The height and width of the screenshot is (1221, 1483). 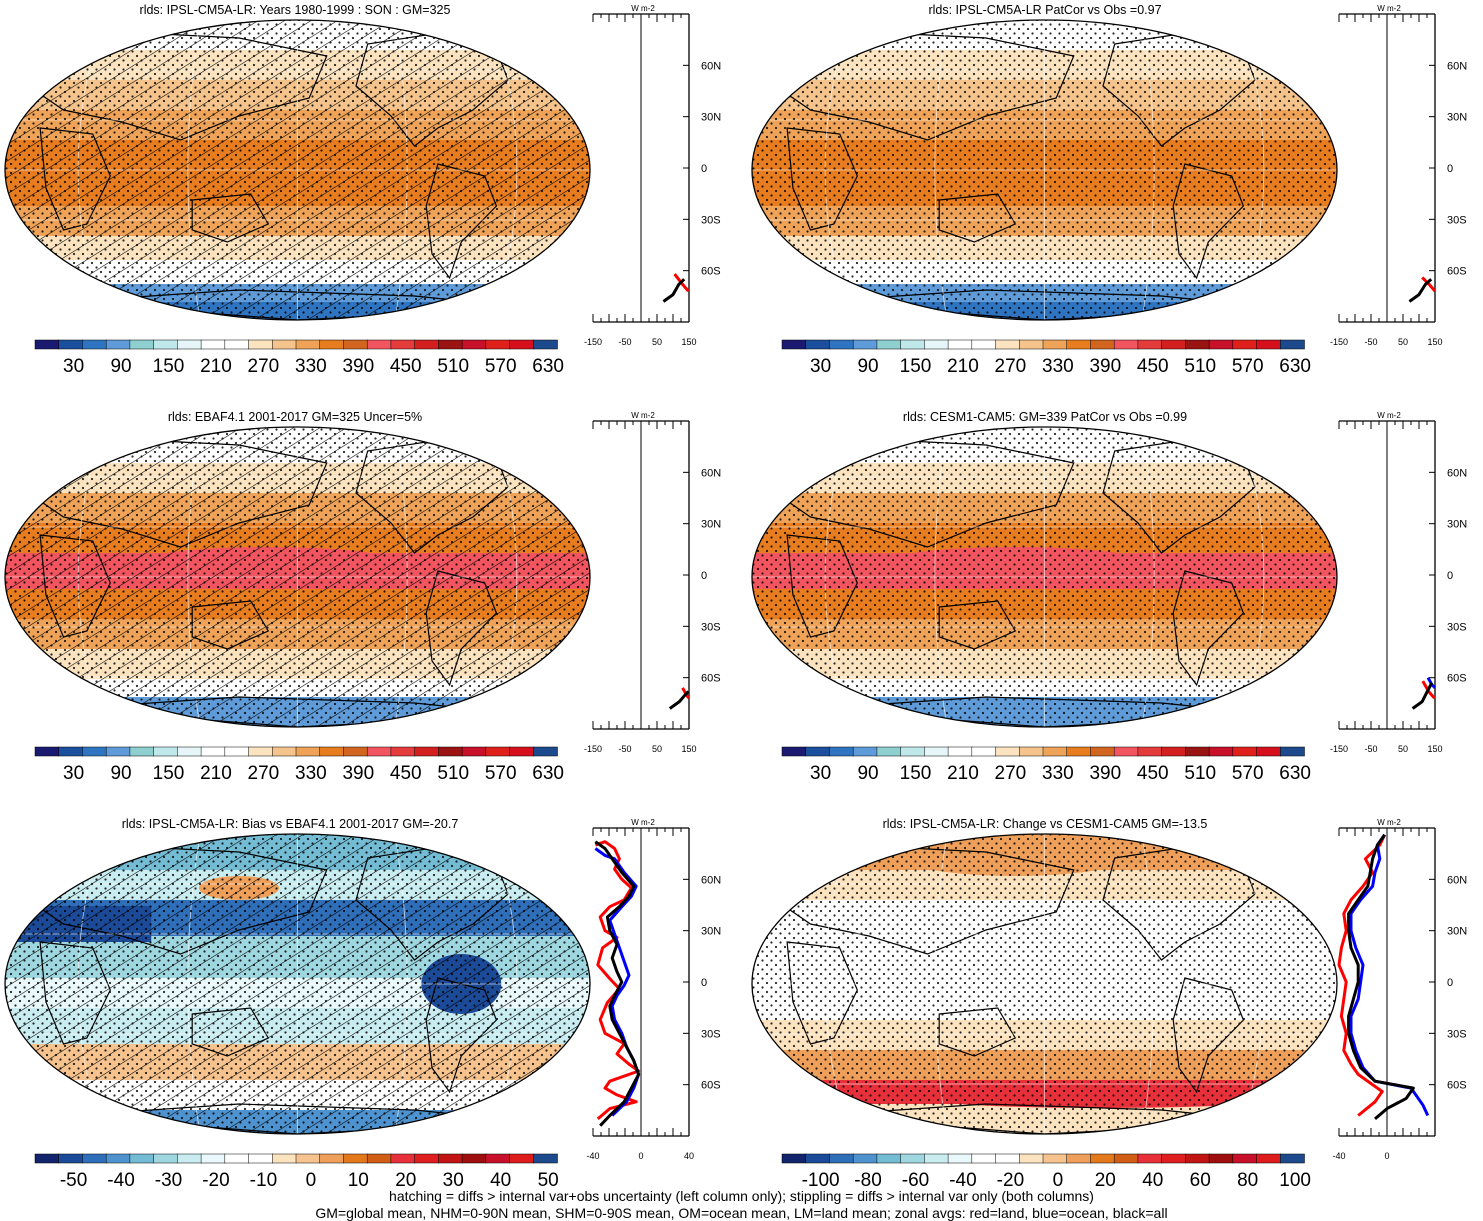 What do you see at coordinates (821, 1180) in the screenshot?
I see `colorbar-label: -100` at bounding box center [821, 1180].